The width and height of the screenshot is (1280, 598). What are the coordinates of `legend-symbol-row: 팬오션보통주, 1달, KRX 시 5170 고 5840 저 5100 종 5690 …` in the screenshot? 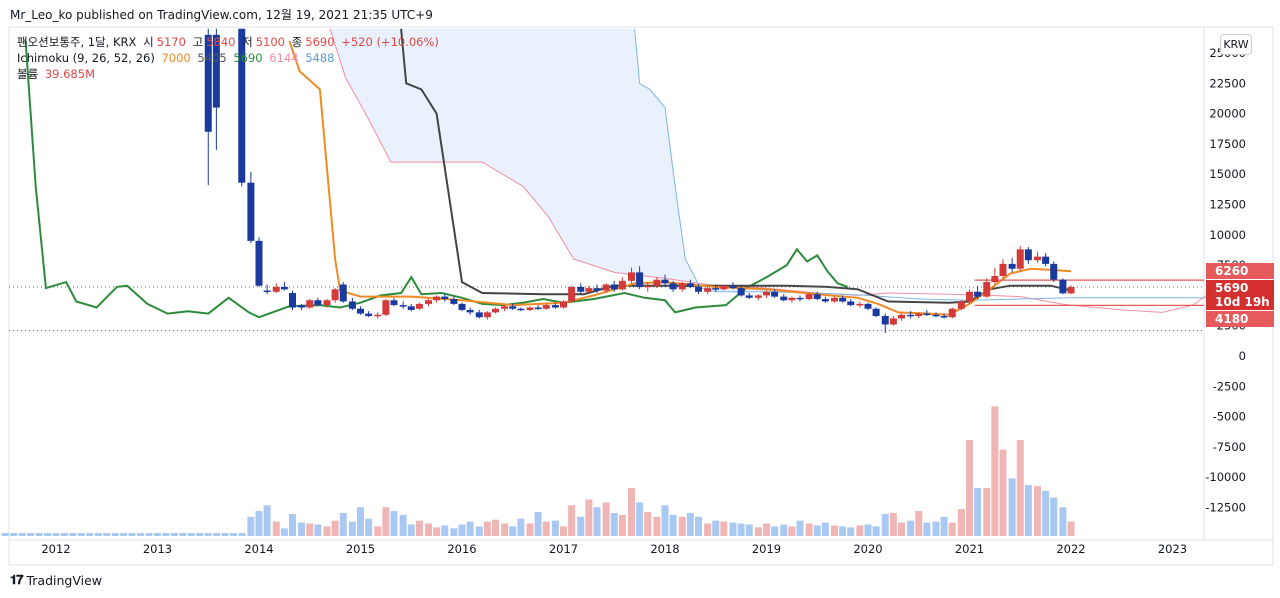 It's located at (229, 42).